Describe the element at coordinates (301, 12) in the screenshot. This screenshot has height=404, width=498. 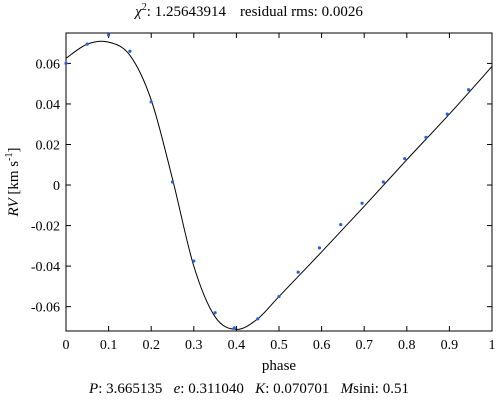
I see `residual-rms-label: residual rms: 0.0026` at that location.